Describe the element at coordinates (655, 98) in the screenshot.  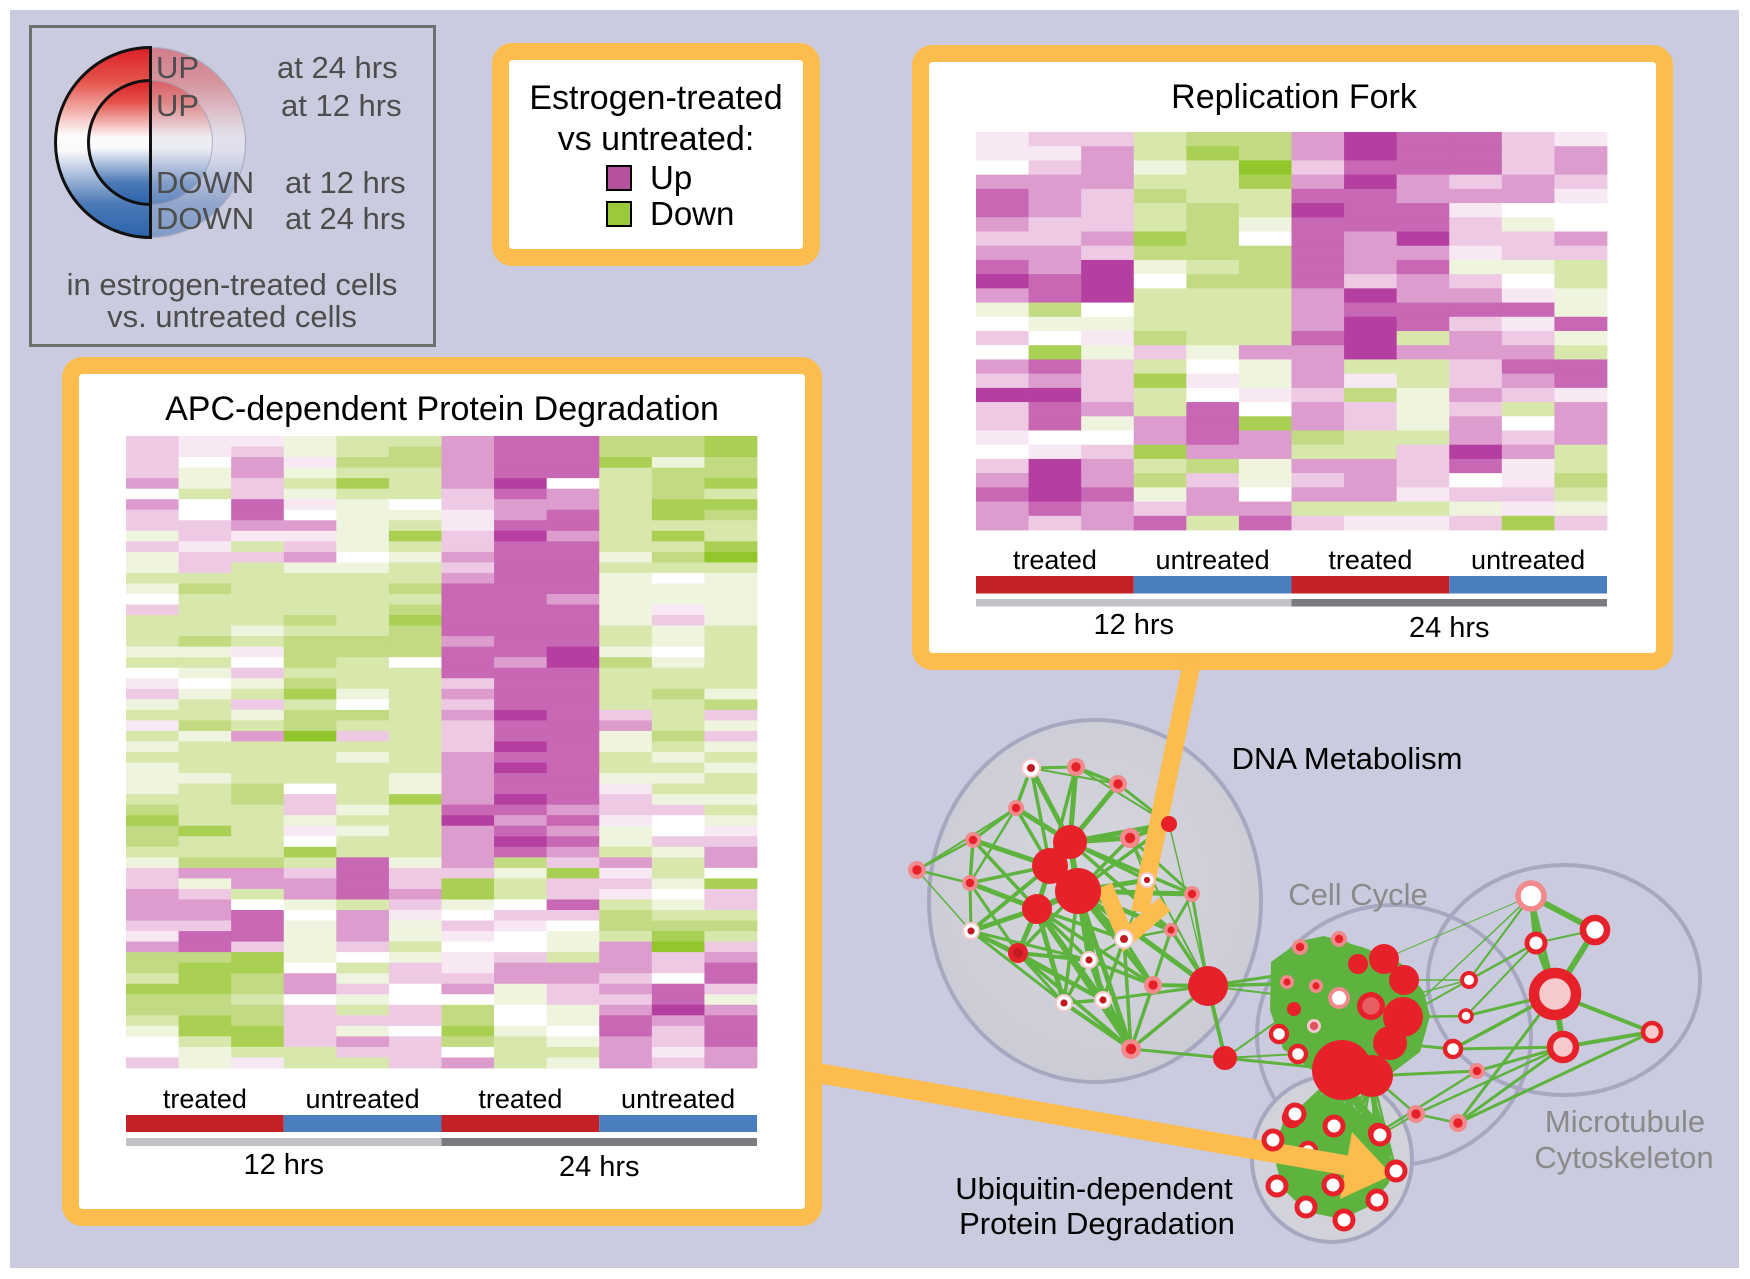
I see `svg-text: Estrogen-treated` at that location.